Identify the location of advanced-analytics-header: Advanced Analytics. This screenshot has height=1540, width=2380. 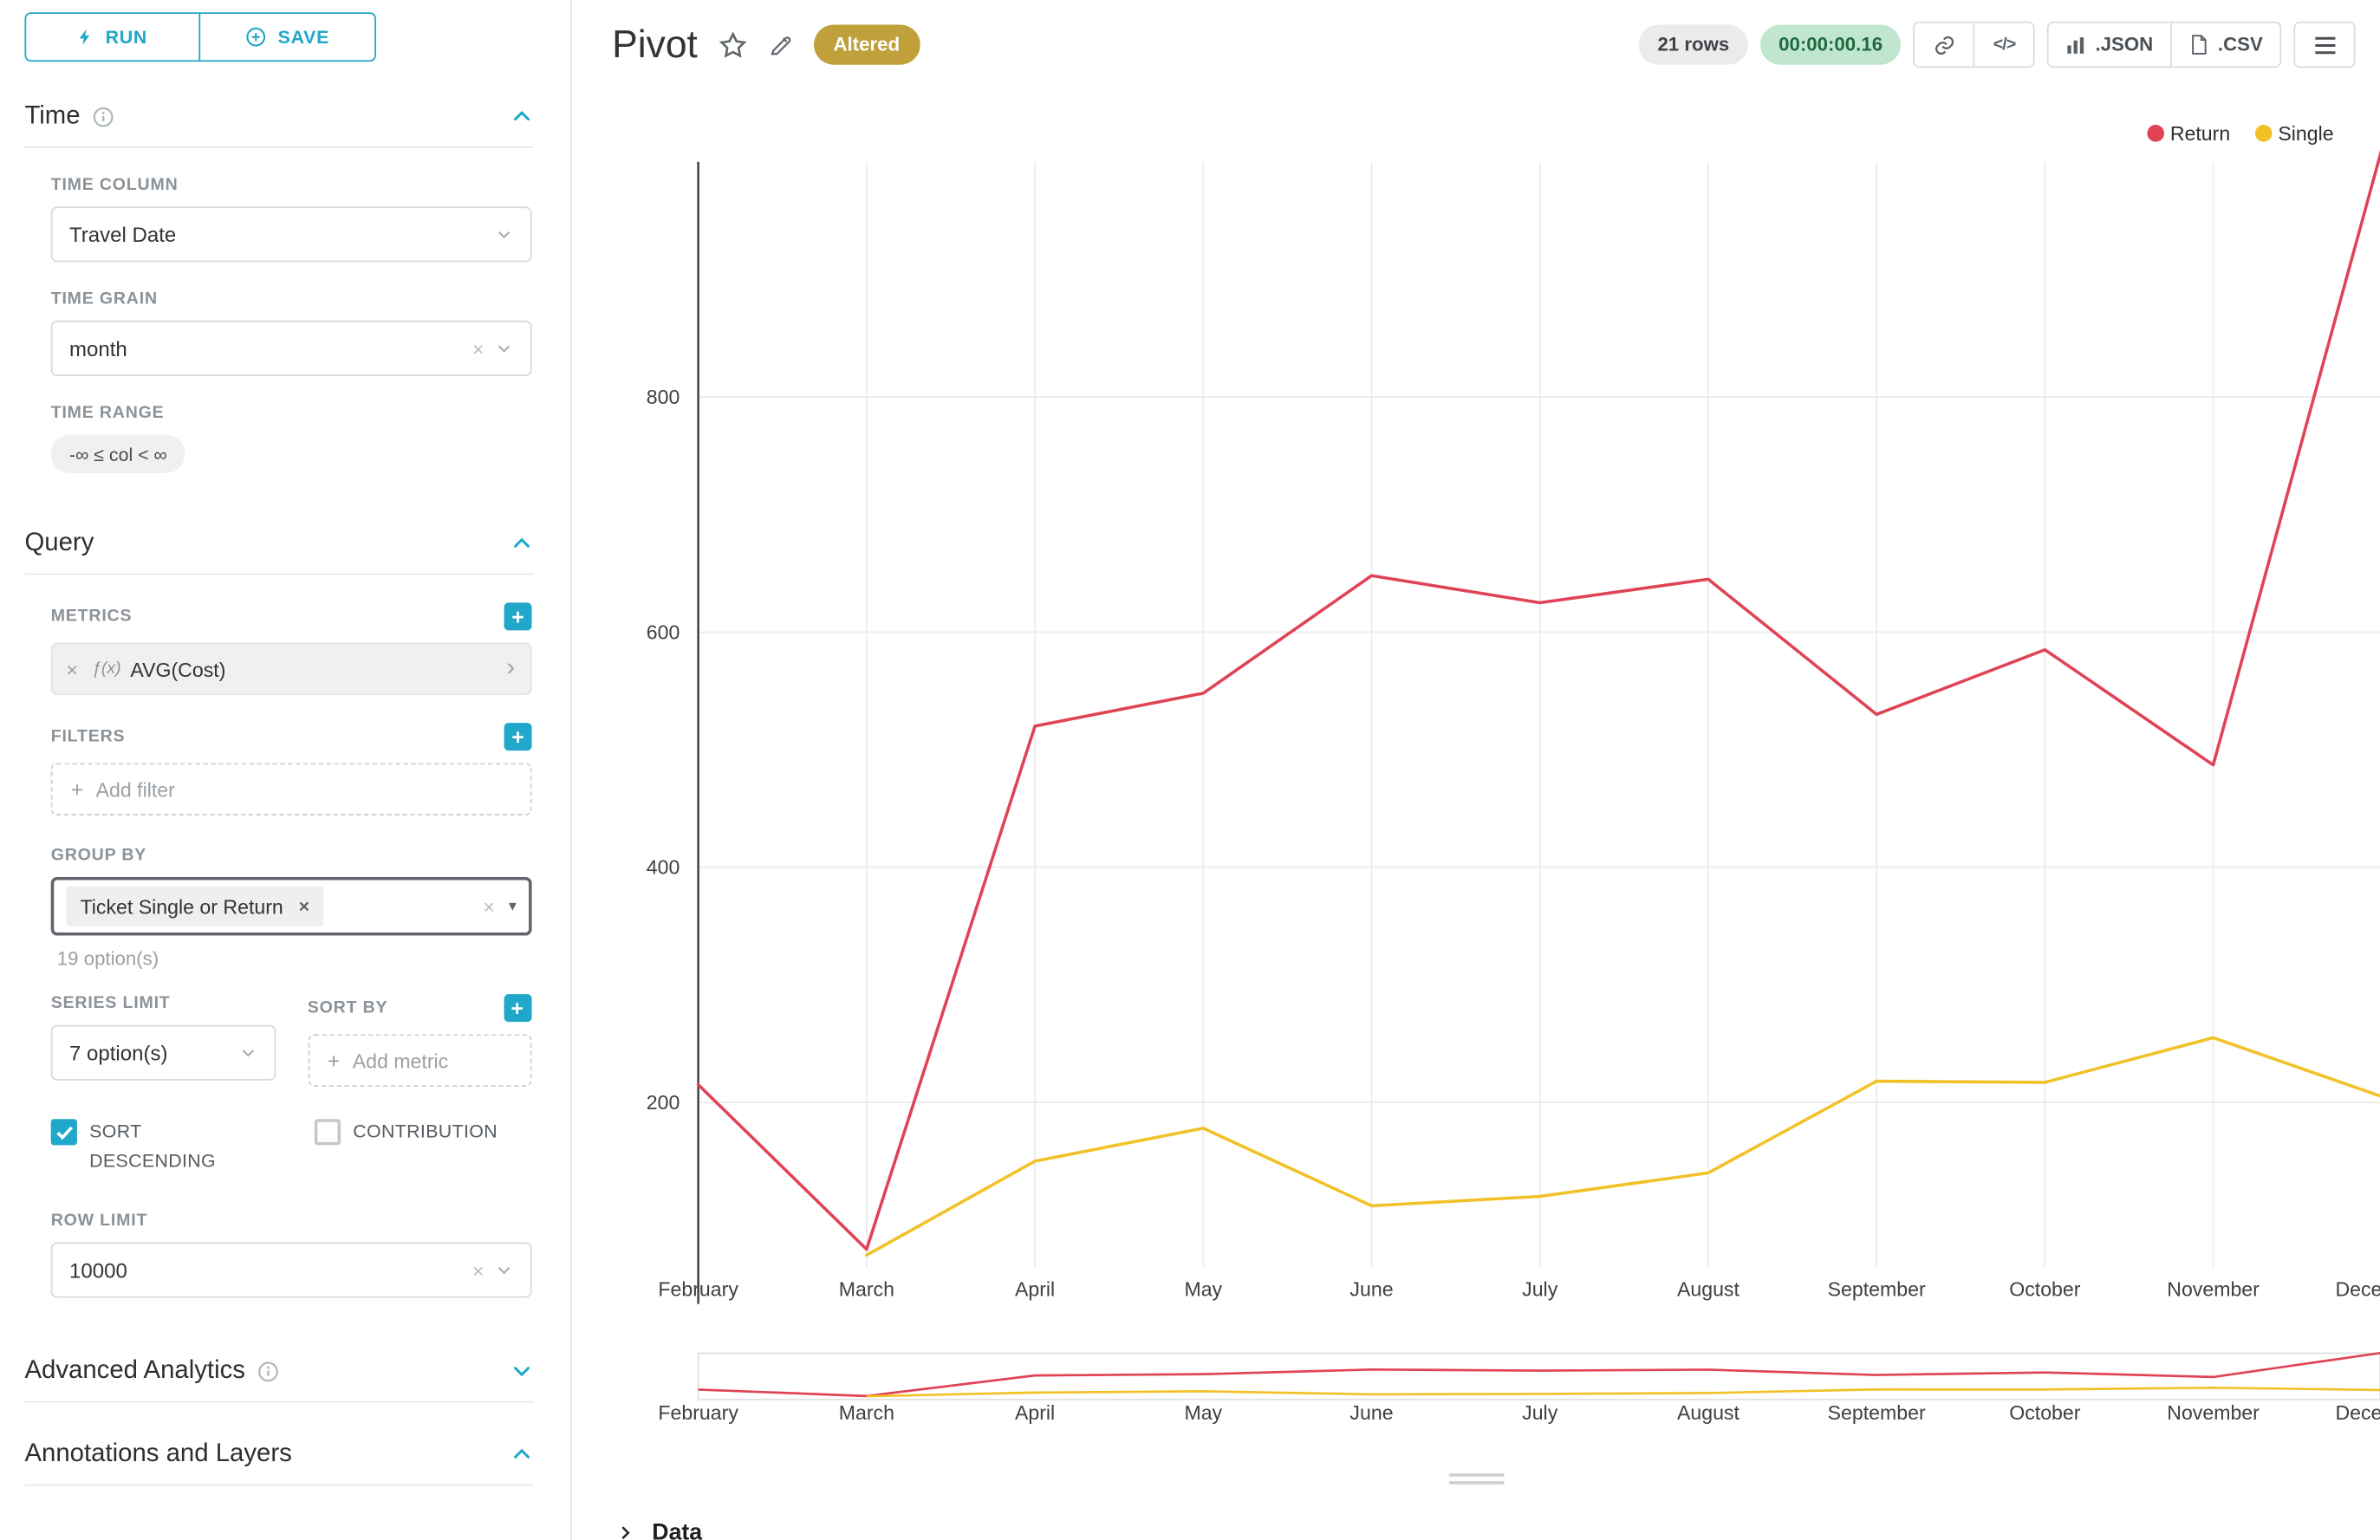
(279, 1371).